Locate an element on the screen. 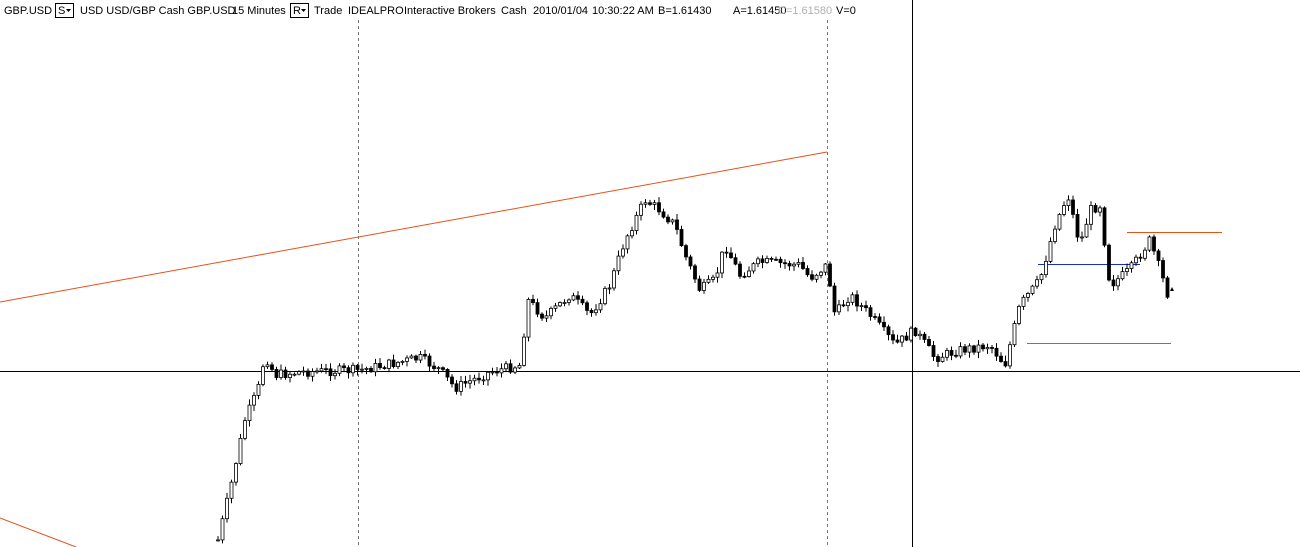  style-button-box is located at coordinates (64, 10).